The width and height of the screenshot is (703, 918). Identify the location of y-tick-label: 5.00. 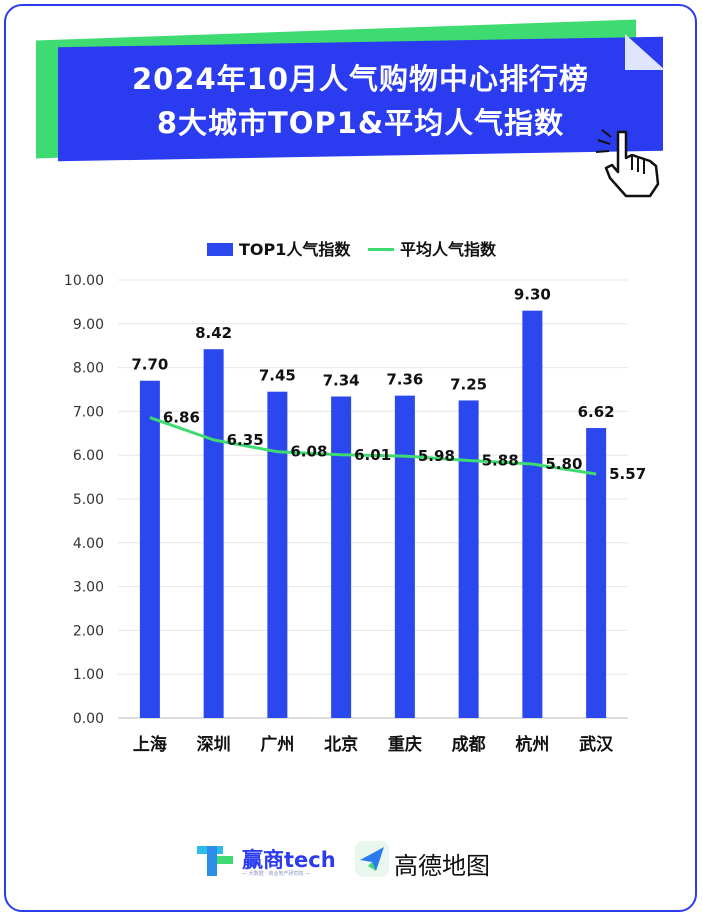
(88, 500).